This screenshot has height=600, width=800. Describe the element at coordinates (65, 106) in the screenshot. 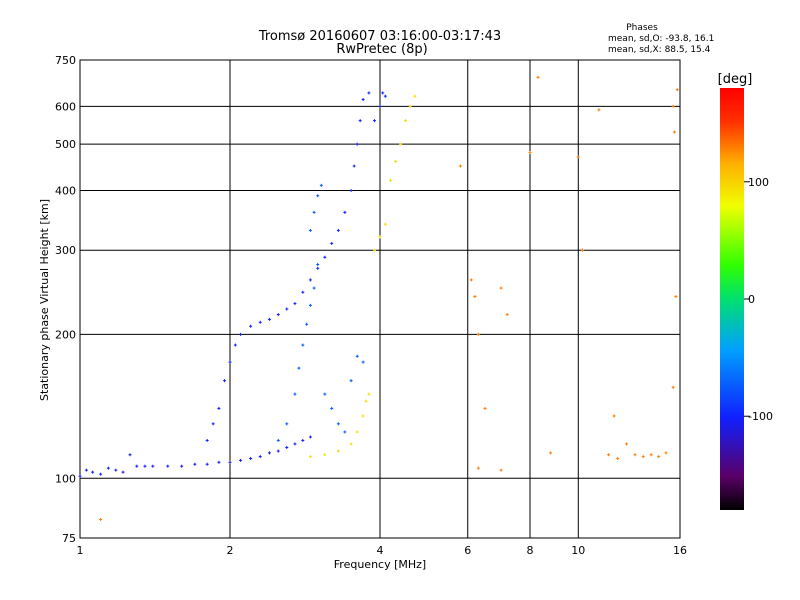

I see `y-tick-label: 600` at that location.